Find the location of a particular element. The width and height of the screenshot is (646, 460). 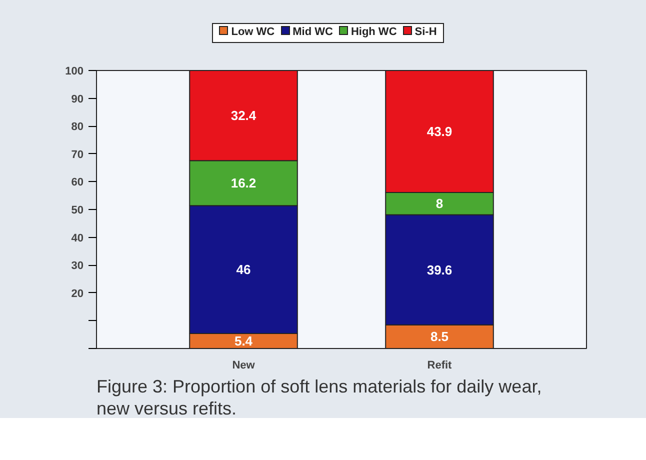

y-tick-label: 90 is located at coordinates (77, 99).